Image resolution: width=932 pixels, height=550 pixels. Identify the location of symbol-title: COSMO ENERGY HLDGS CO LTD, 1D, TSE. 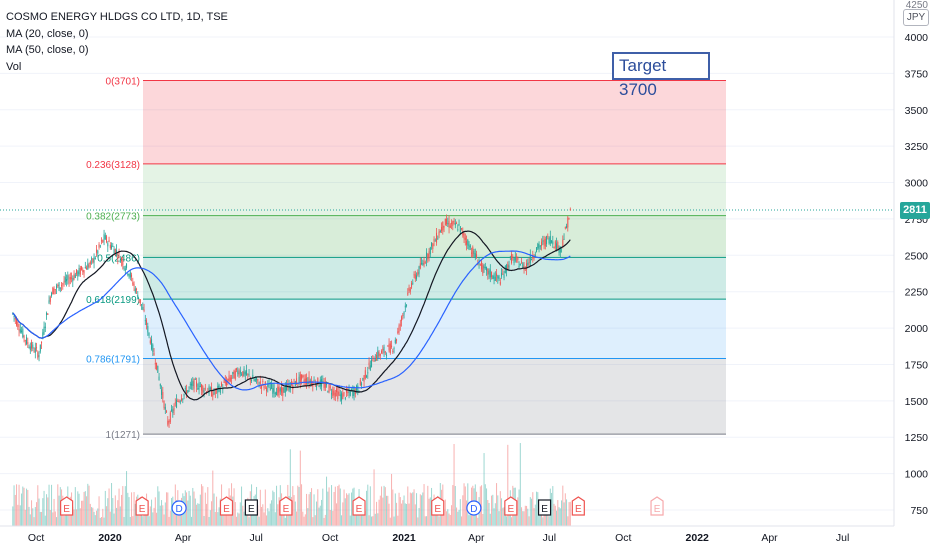
(117, 17).